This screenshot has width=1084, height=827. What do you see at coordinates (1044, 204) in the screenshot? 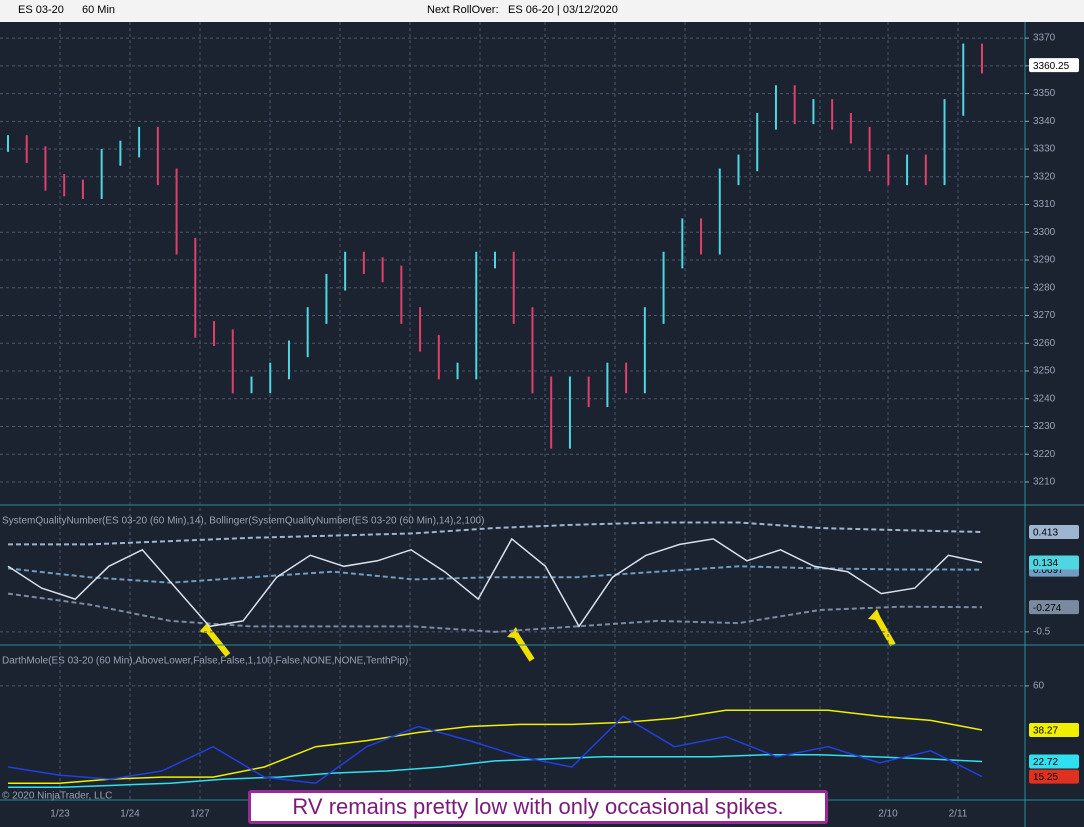
I see `y-tick-label: 3310` at bounding box center [1044, 204].